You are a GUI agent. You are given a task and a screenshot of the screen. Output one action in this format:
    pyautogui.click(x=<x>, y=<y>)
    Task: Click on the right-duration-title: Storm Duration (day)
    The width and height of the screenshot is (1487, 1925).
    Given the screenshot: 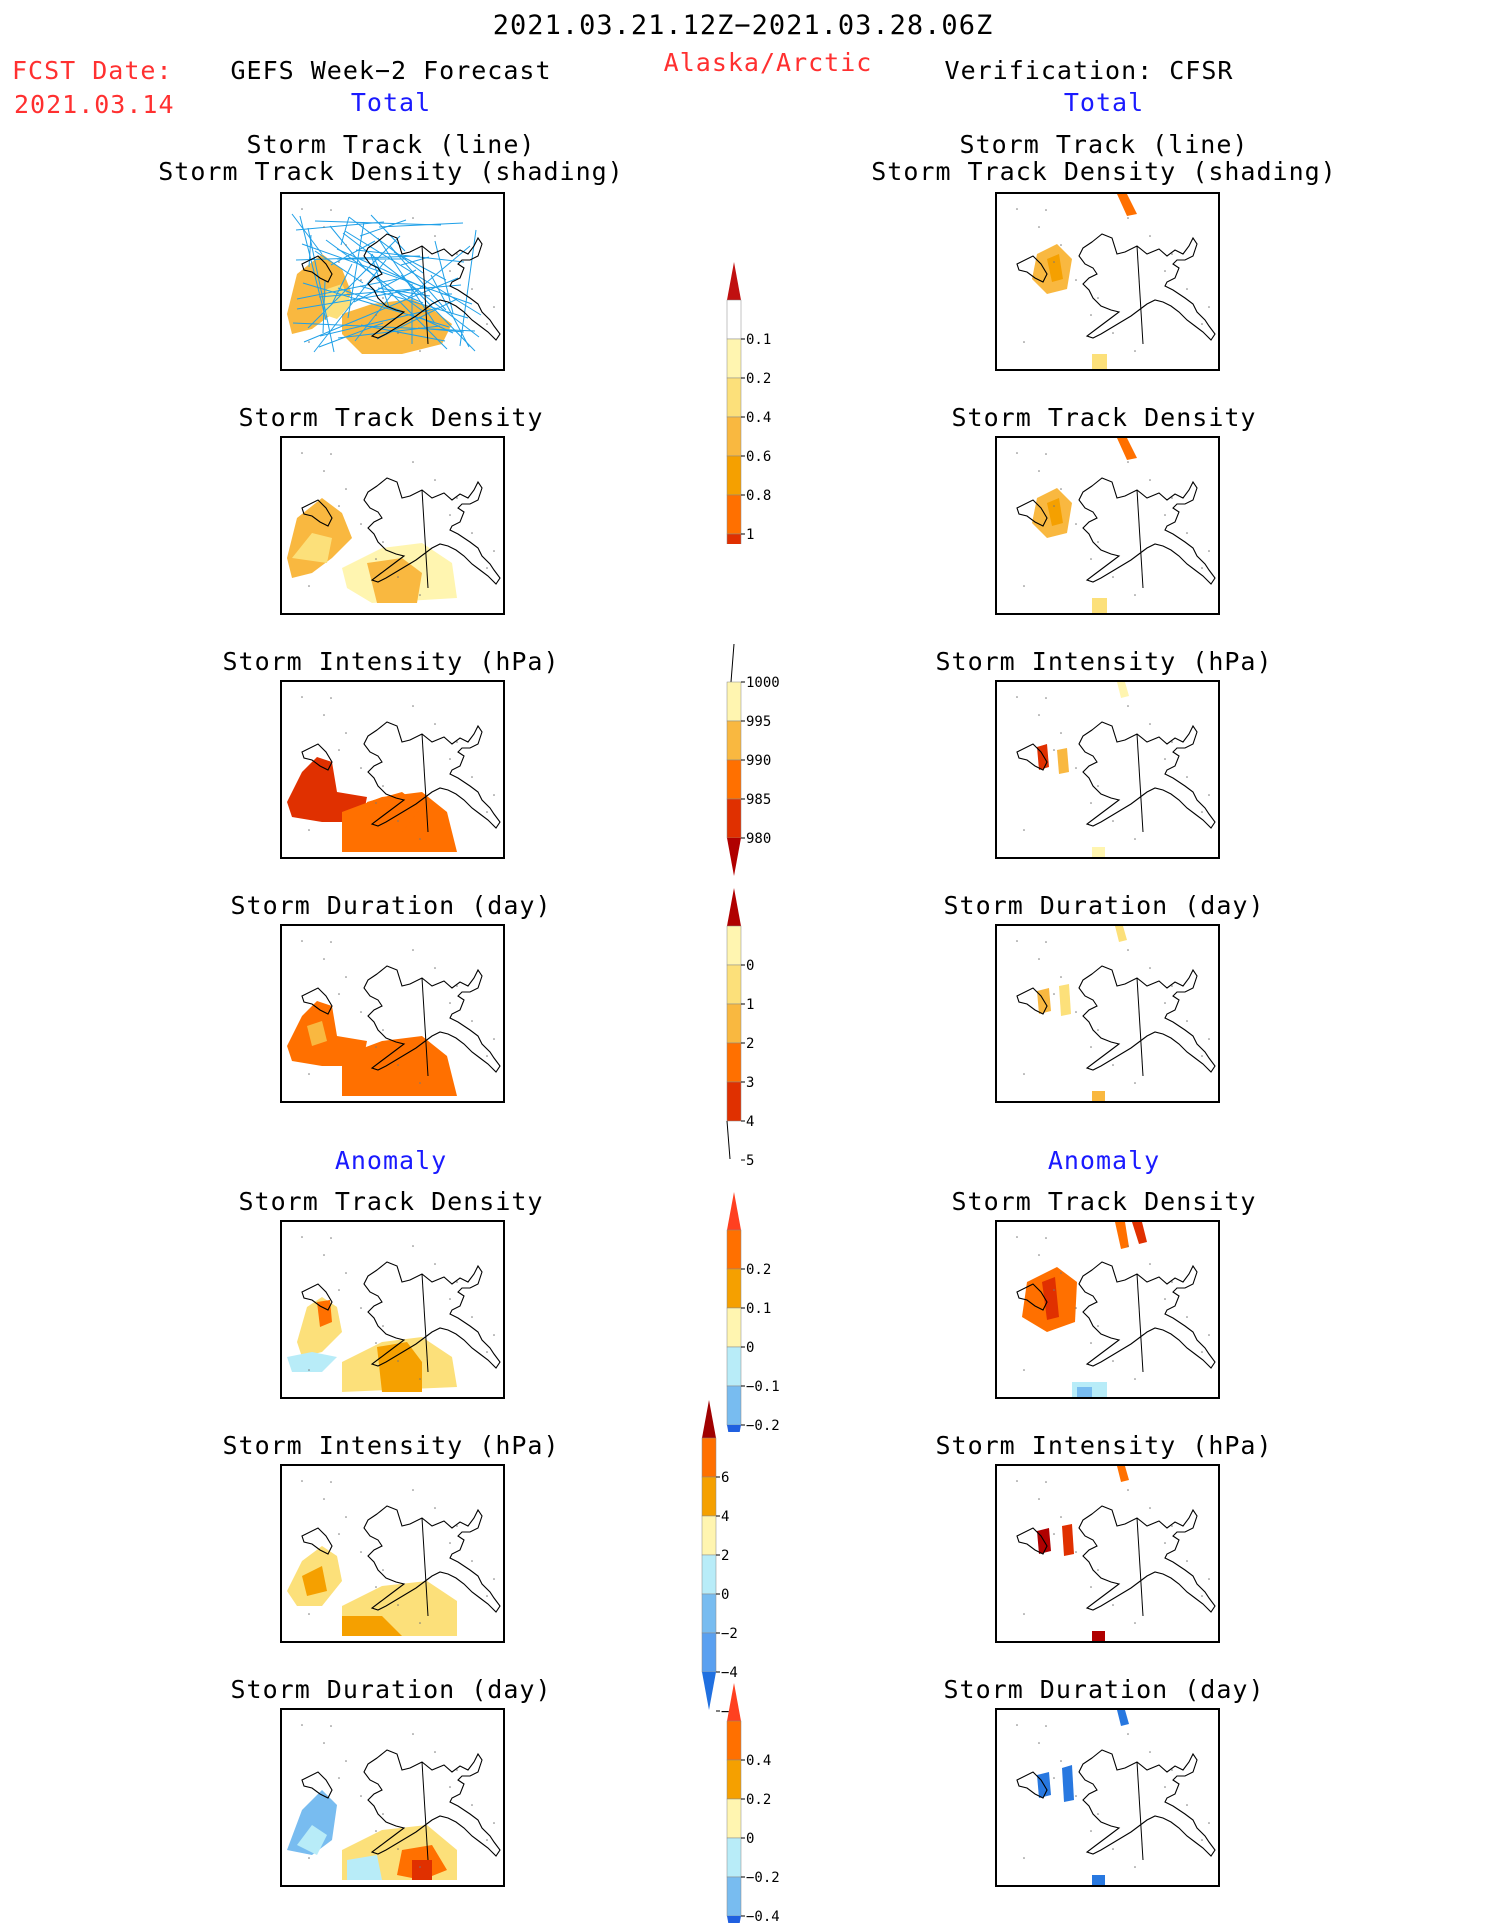 What is the action you would take?
    pyautogui.click(x=1104, y=905)
    